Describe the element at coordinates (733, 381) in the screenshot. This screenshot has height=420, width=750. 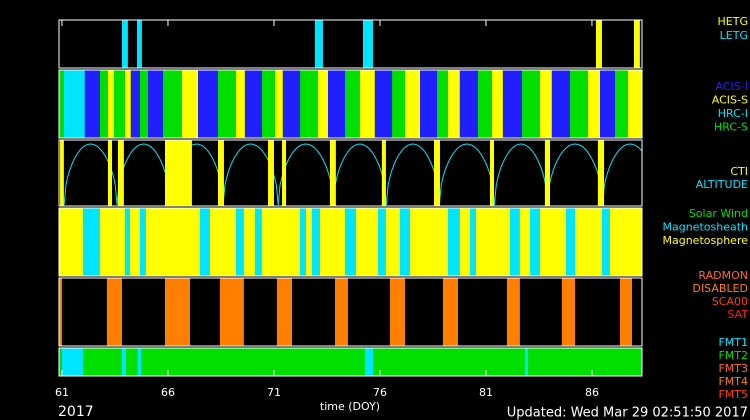
I see `legend-label: FMT4` at that location.